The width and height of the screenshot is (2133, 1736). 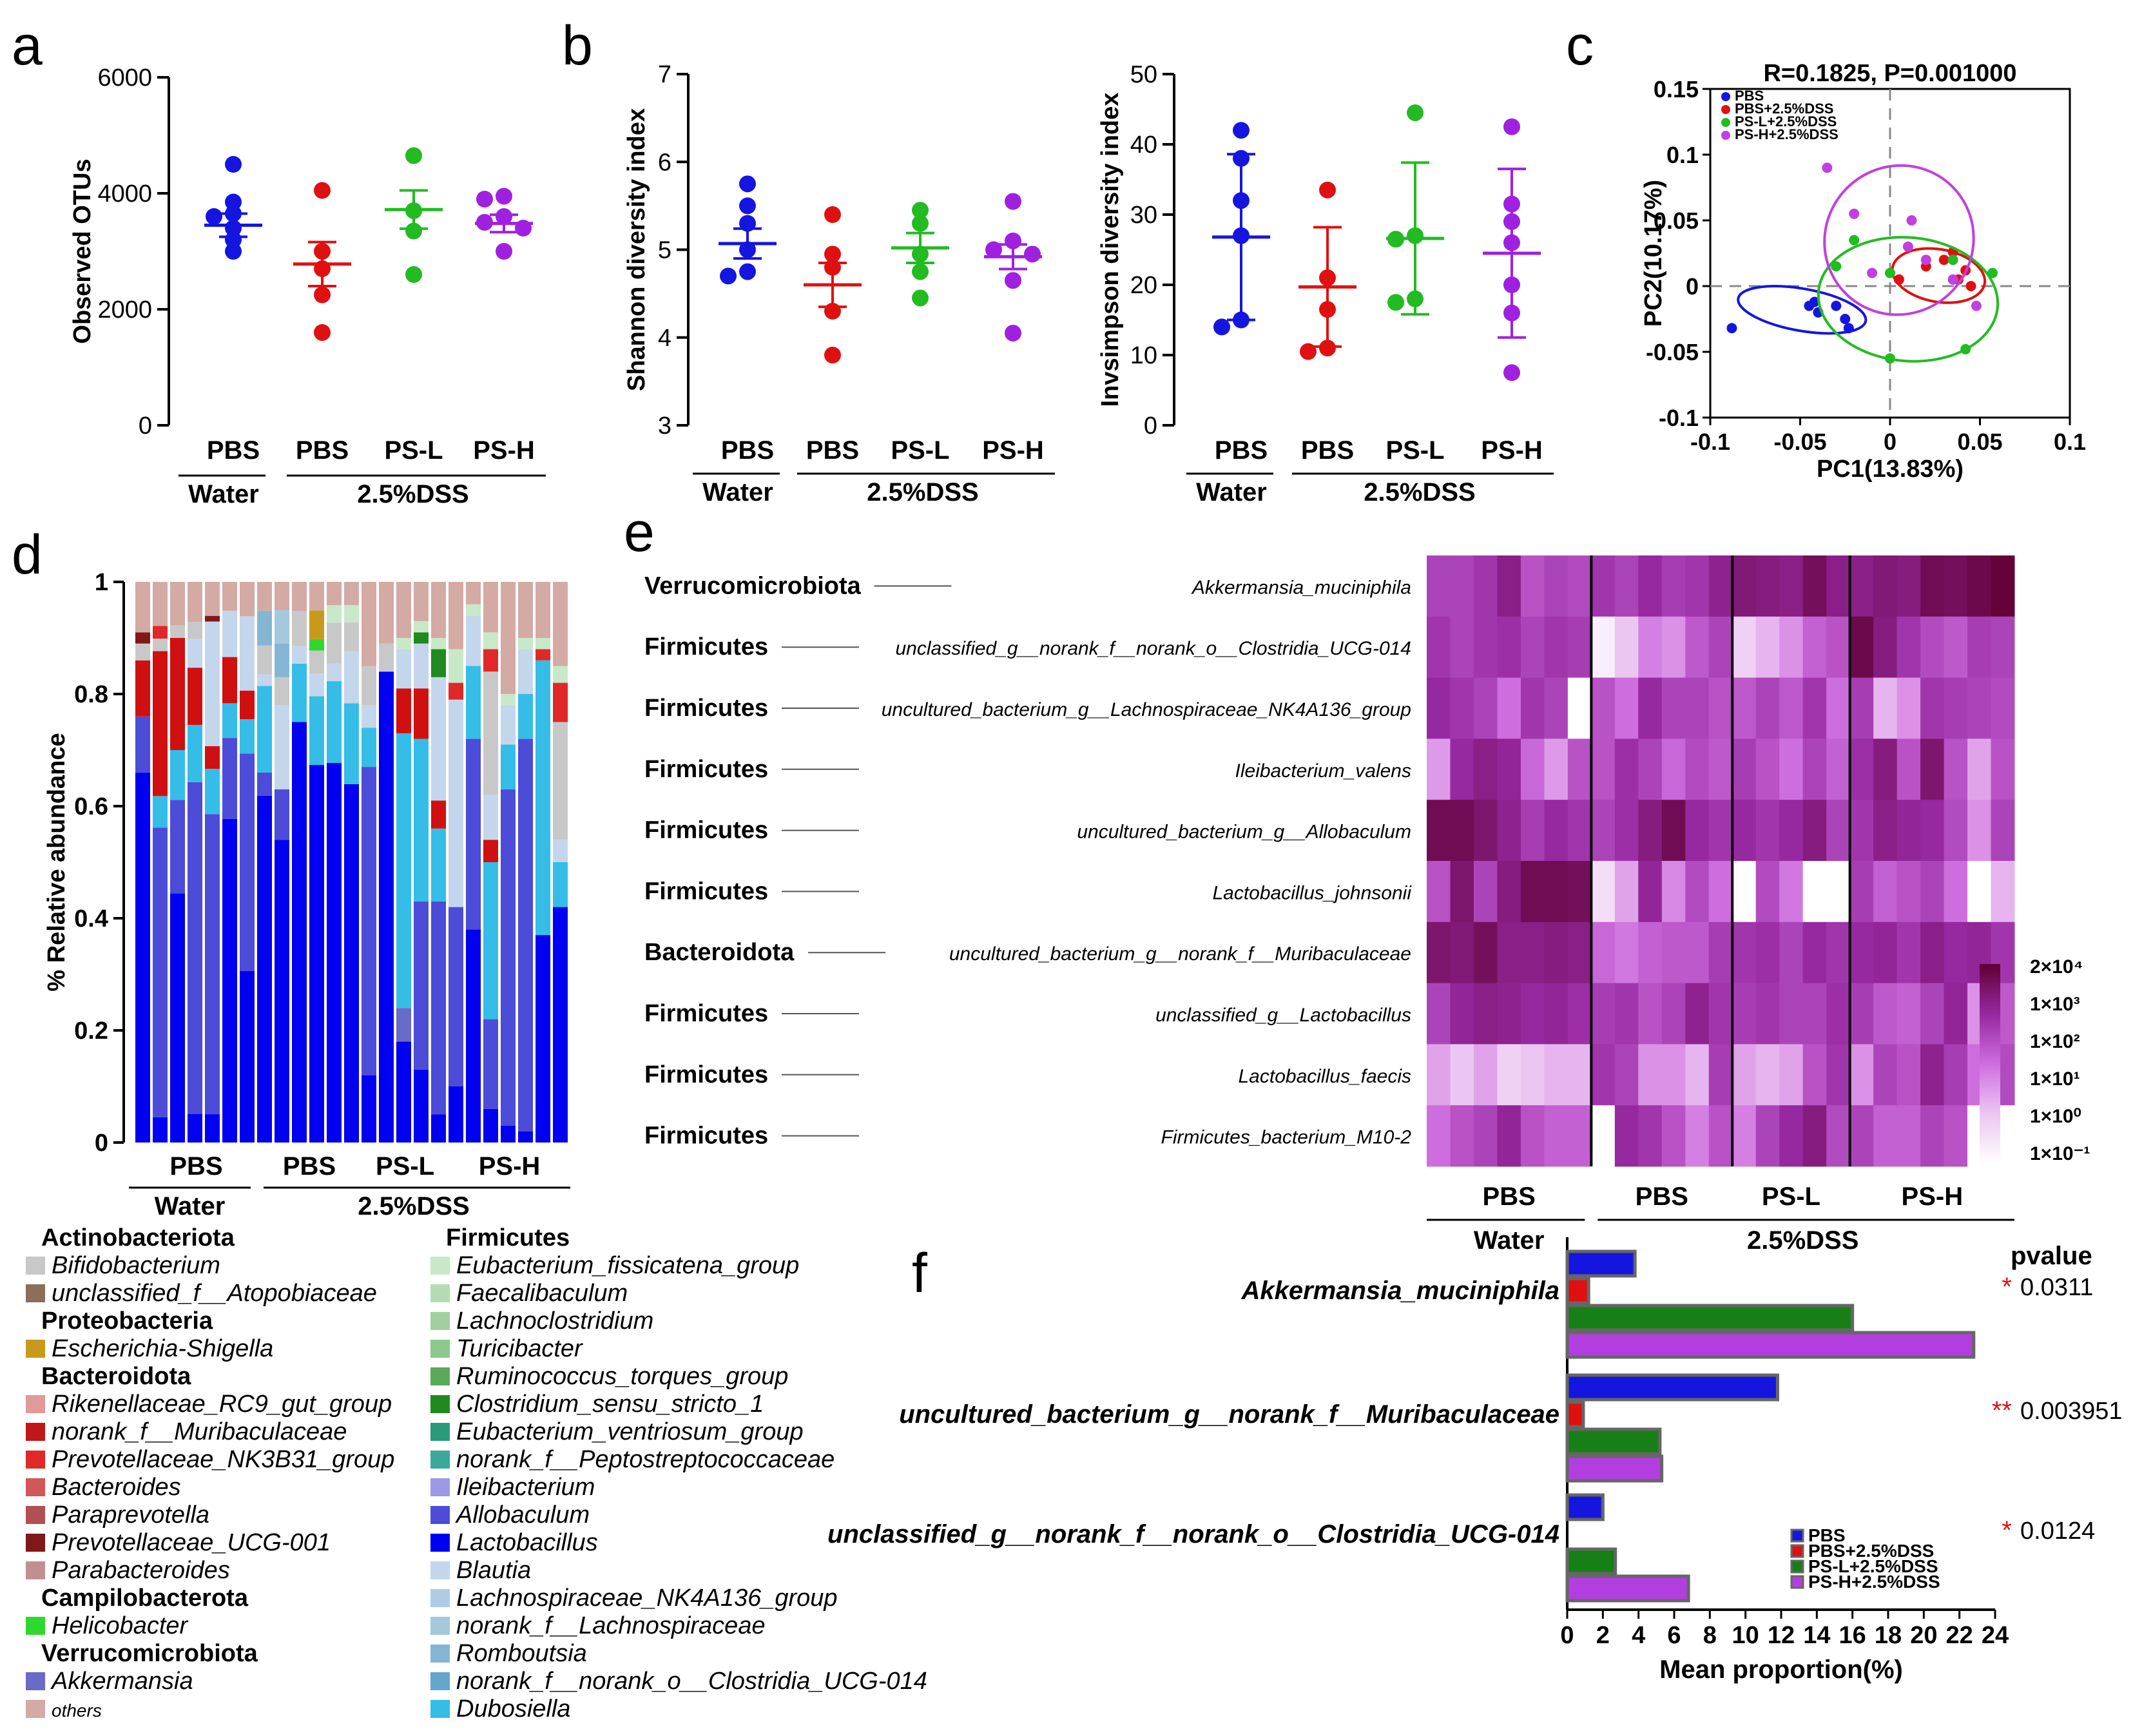 What do you see at coordinates (1399, 1291) in the screenshot?
I see `category-label: Akkermansia_muciniphila` at bounding box center [1399, 1291].